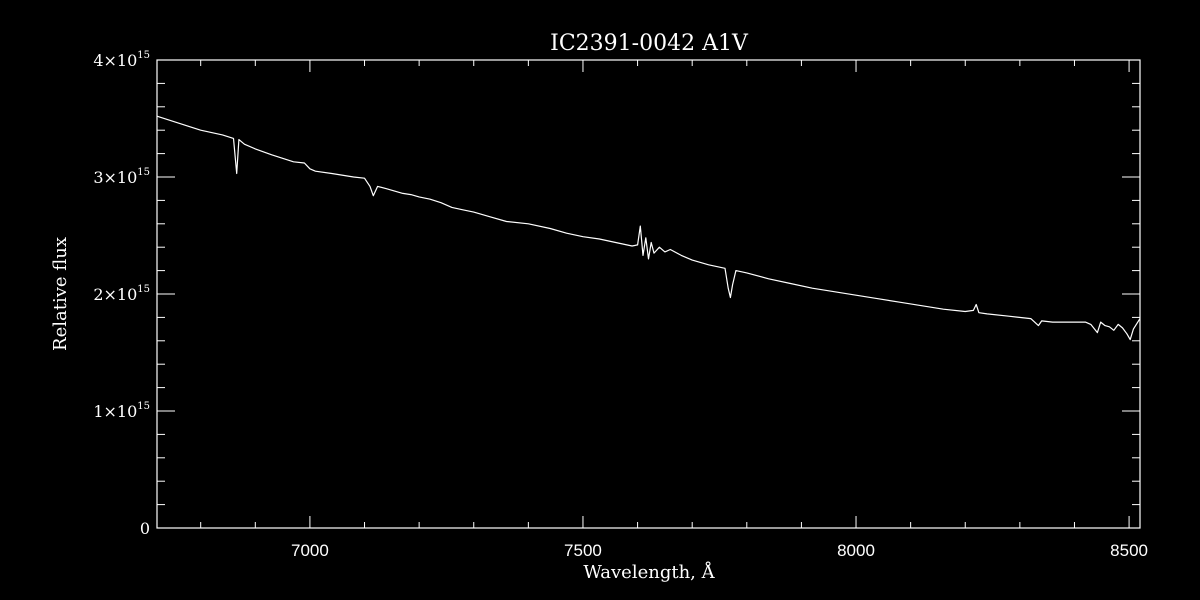 This screenshot has width=1200, height=600. Describe the element at coordinates (121, 177) in the screenshot. I see `y-tick-label: 3×1015` at that location.